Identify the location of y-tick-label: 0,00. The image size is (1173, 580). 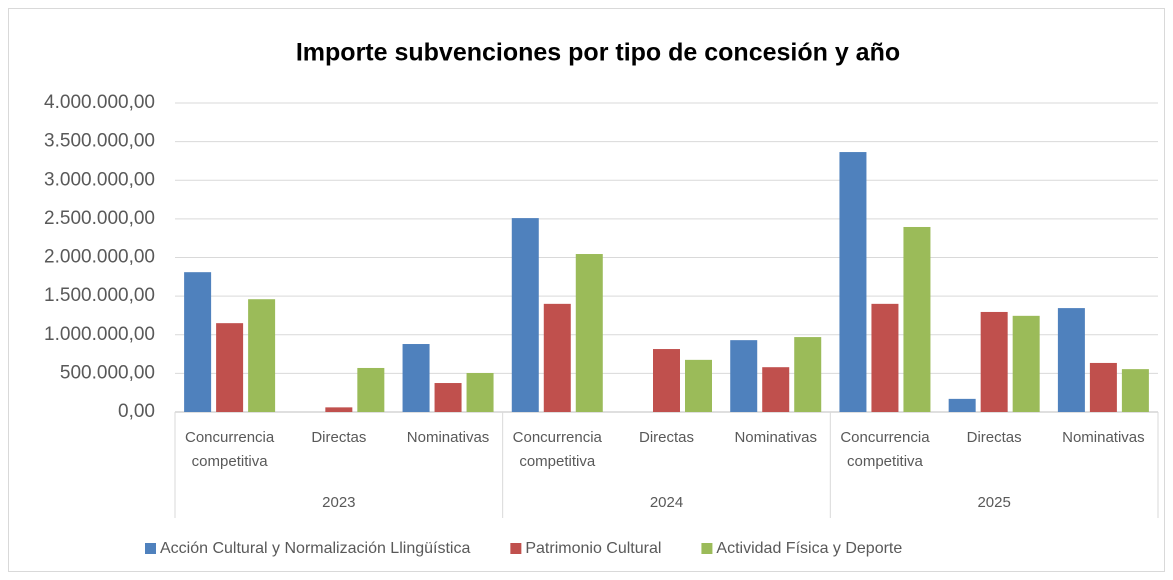
(136, 411).